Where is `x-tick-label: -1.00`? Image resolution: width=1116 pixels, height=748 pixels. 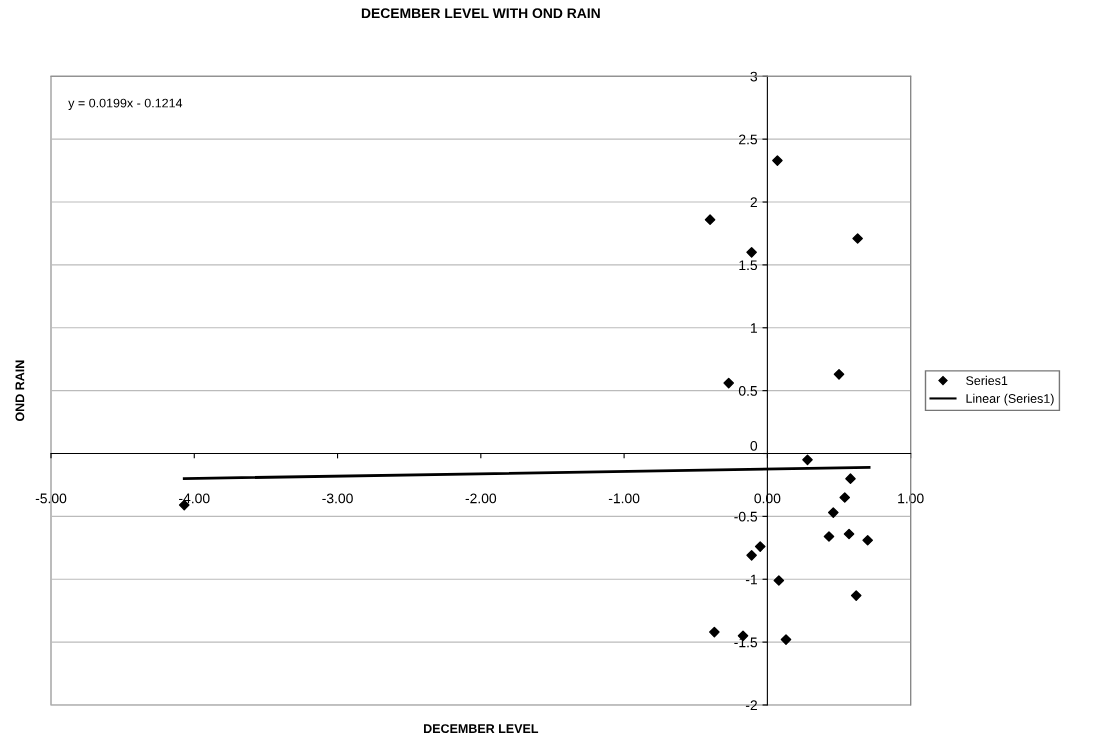
x-tick-label: -1.00 is located at coordinates (624, 498).